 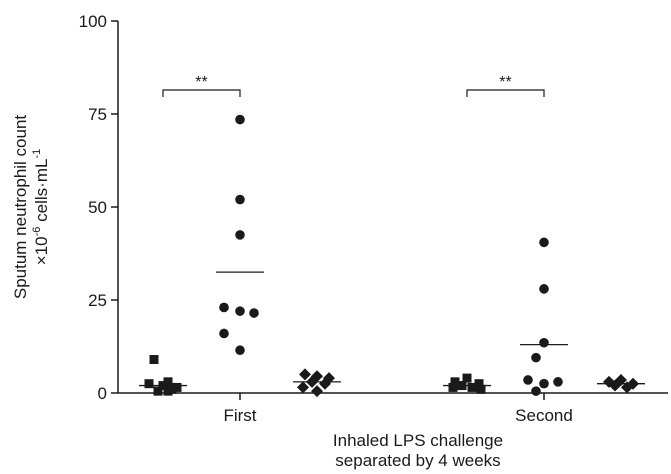 I want to click on y-tick-label: 50, so click(x=97, y=207).